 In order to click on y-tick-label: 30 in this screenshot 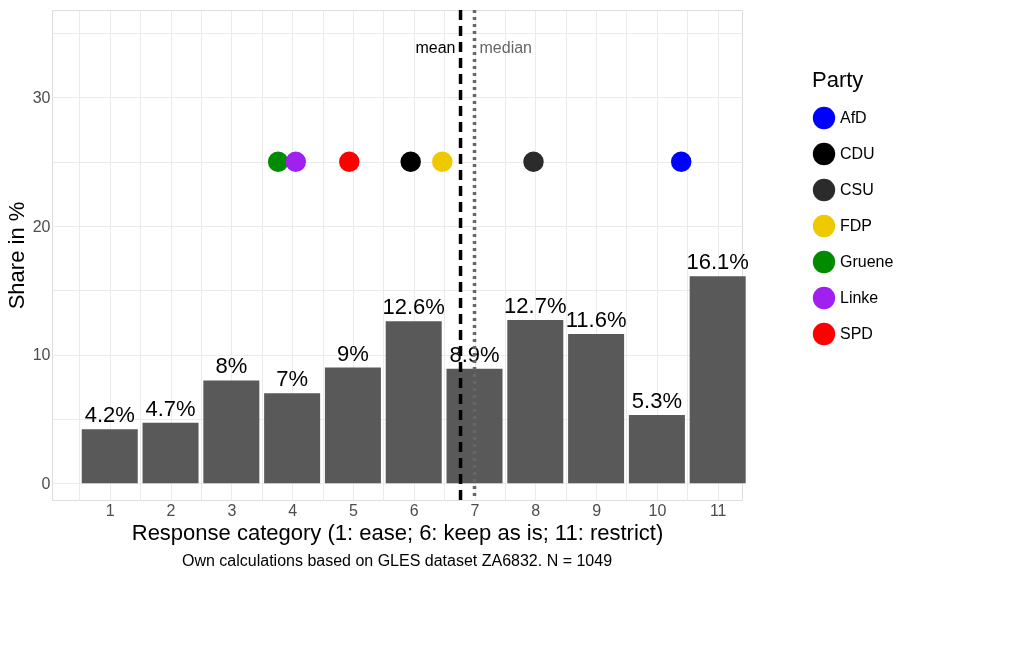, I will do `click(41, 97)`.